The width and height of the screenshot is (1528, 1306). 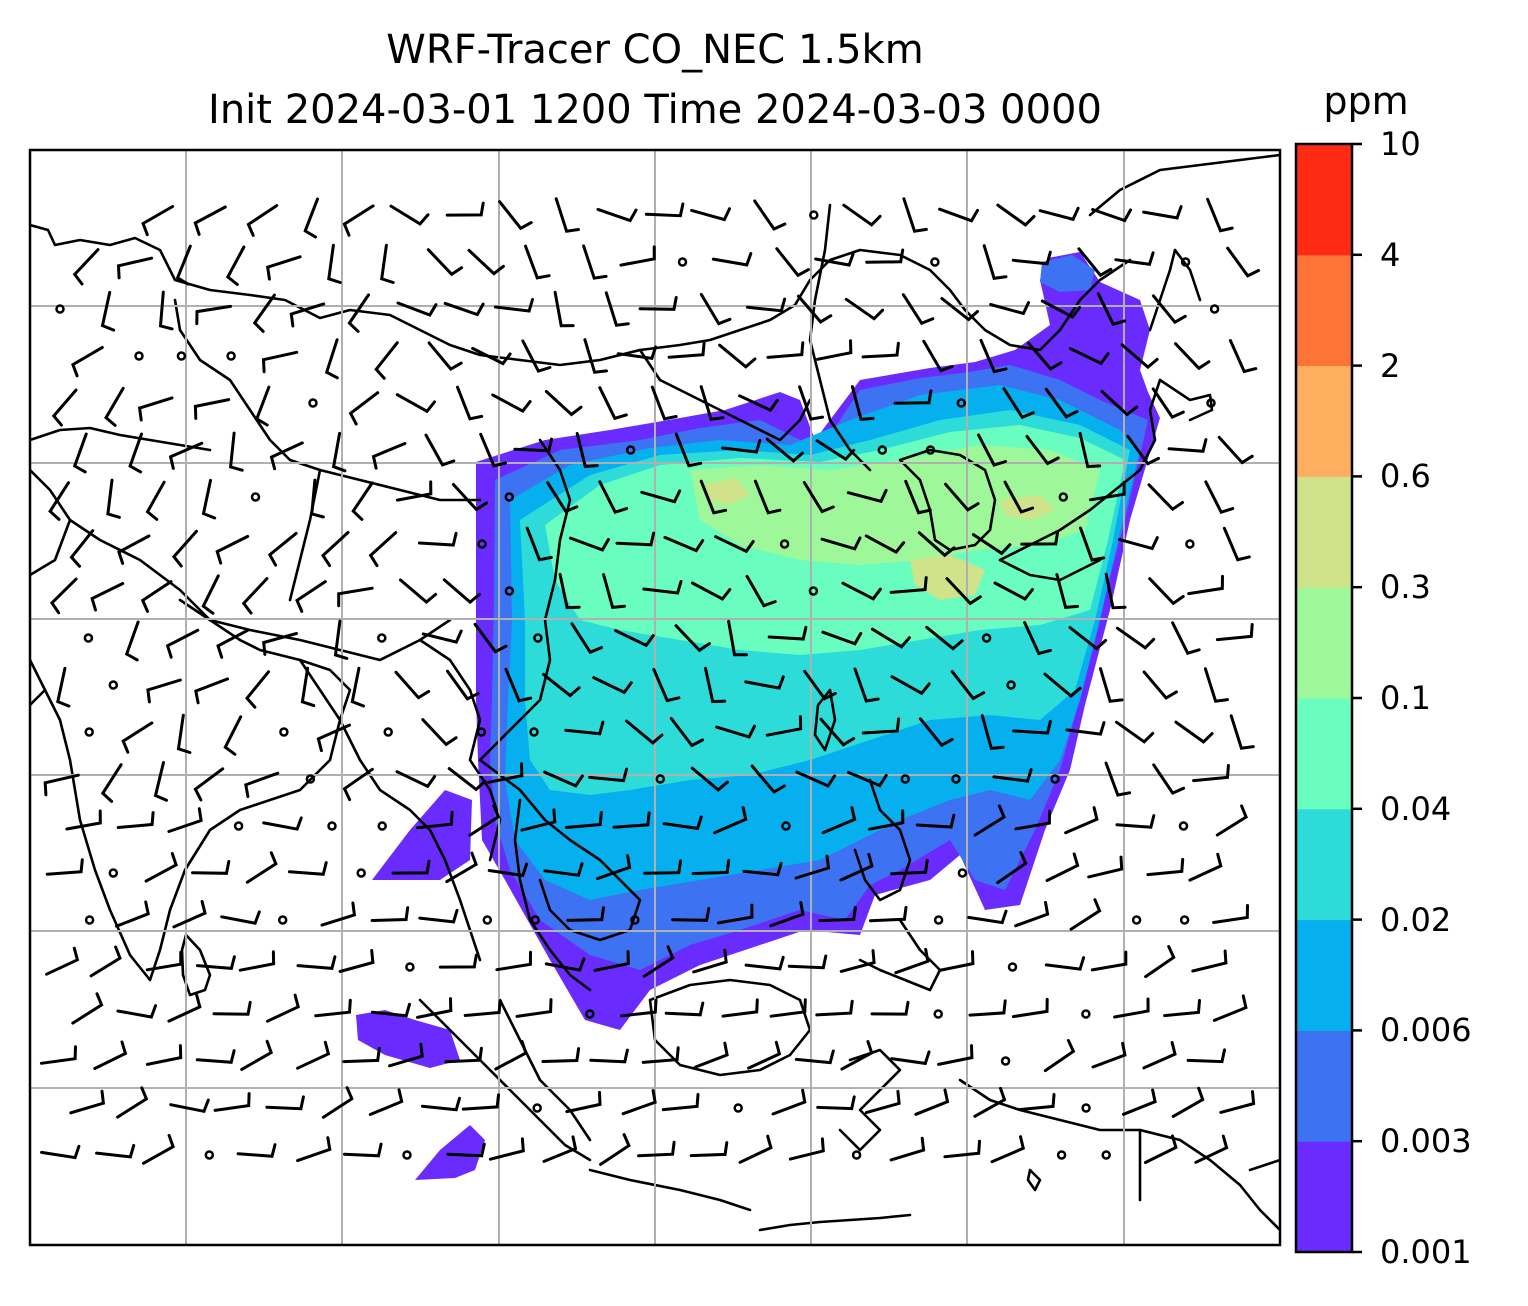 What do you see at coordinates (1405, 698) in the screenshot?
I see `colorbar-tick-label: 0.1` at bounding box center [1405, 698].